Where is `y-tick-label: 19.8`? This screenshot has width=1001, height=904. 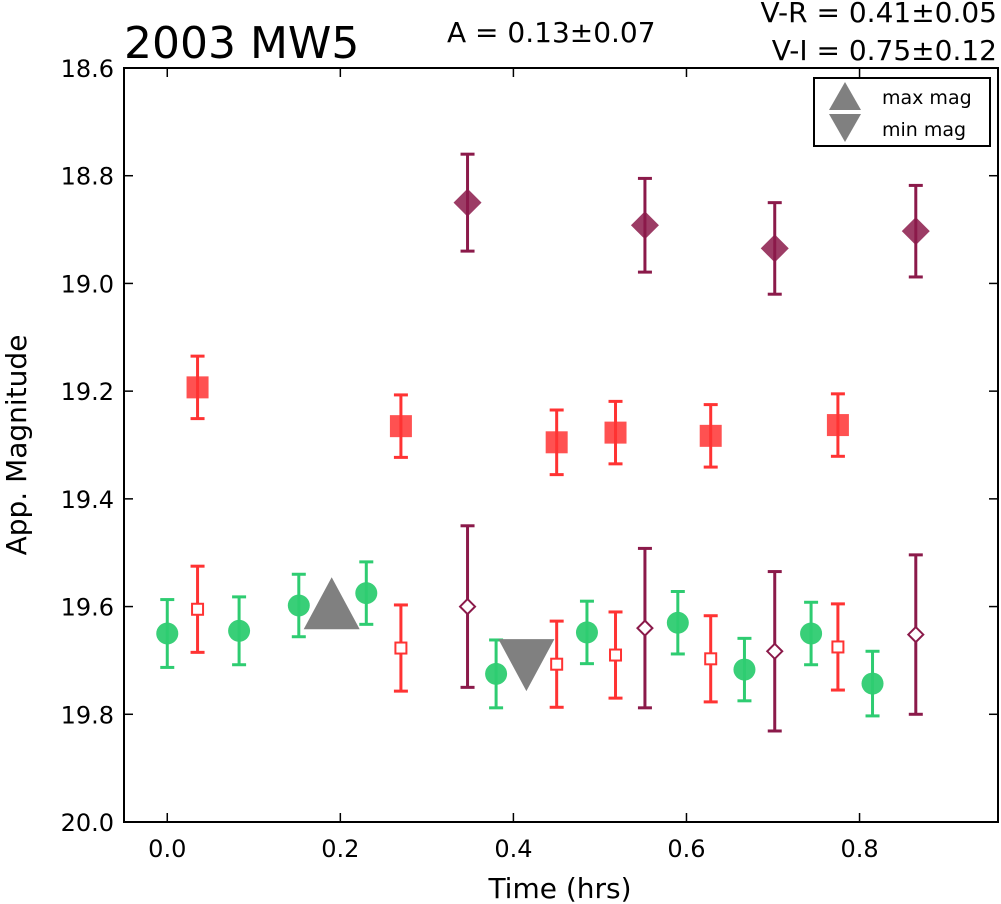
y-tick-label: 19.8 is located at coordinates (87, 715).